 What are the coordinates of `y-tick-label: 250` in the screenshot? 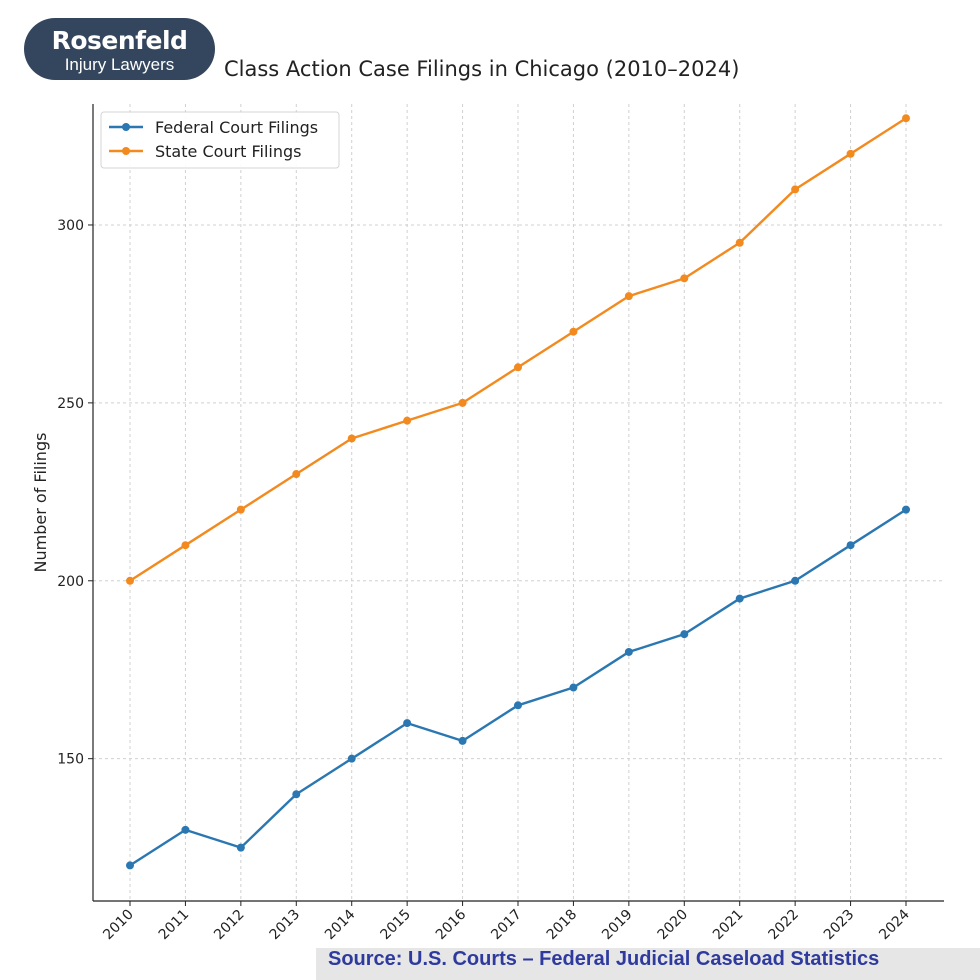 It's located at (70, 404).